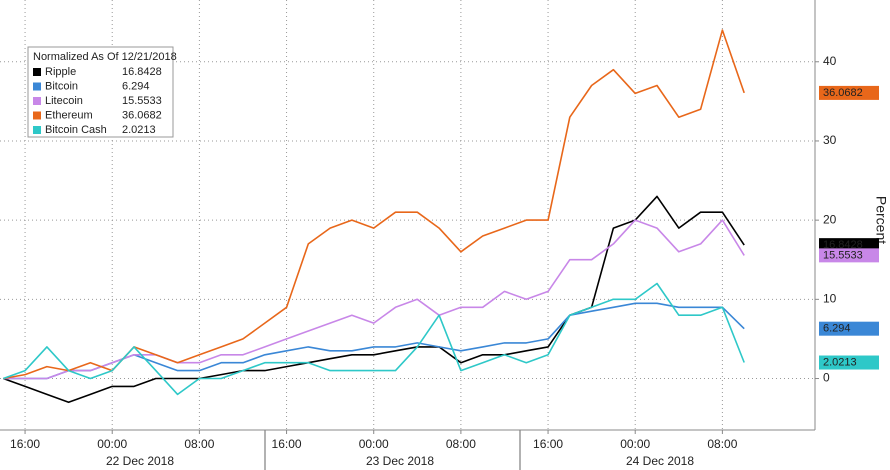  I want to click on value-tag-label: 6.294, so click(837, 329).